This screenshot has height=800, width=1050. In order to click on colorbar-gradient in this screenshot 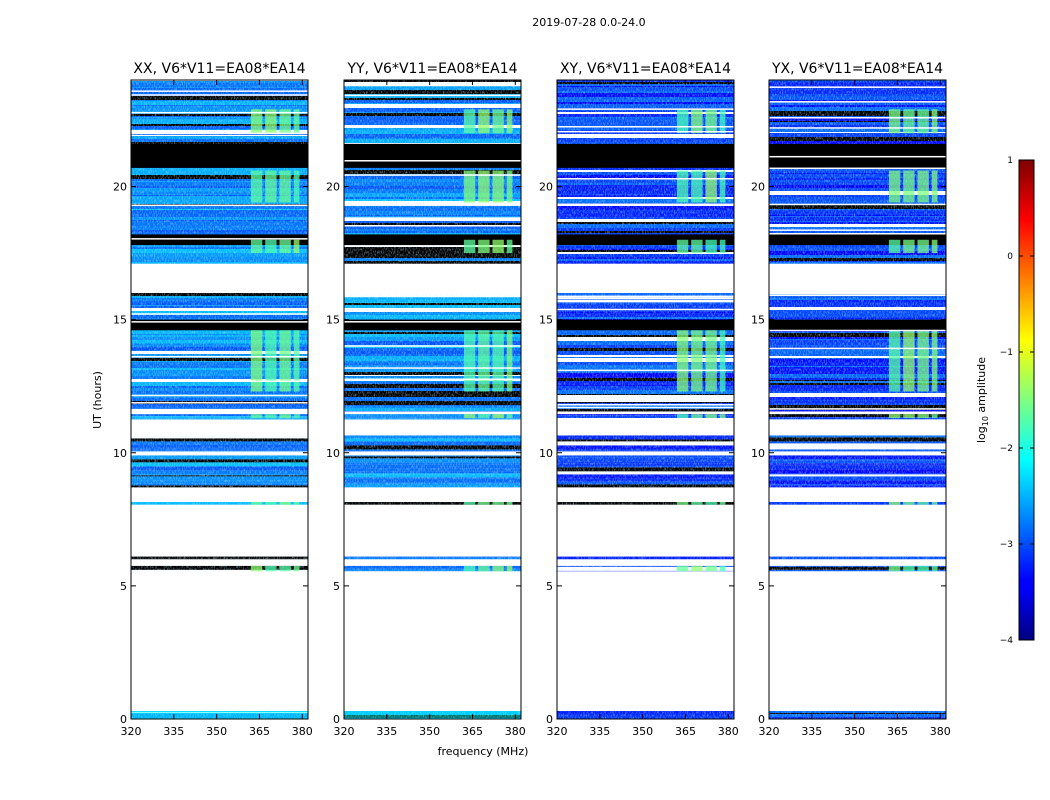, I will do `click(1026, 400)`.